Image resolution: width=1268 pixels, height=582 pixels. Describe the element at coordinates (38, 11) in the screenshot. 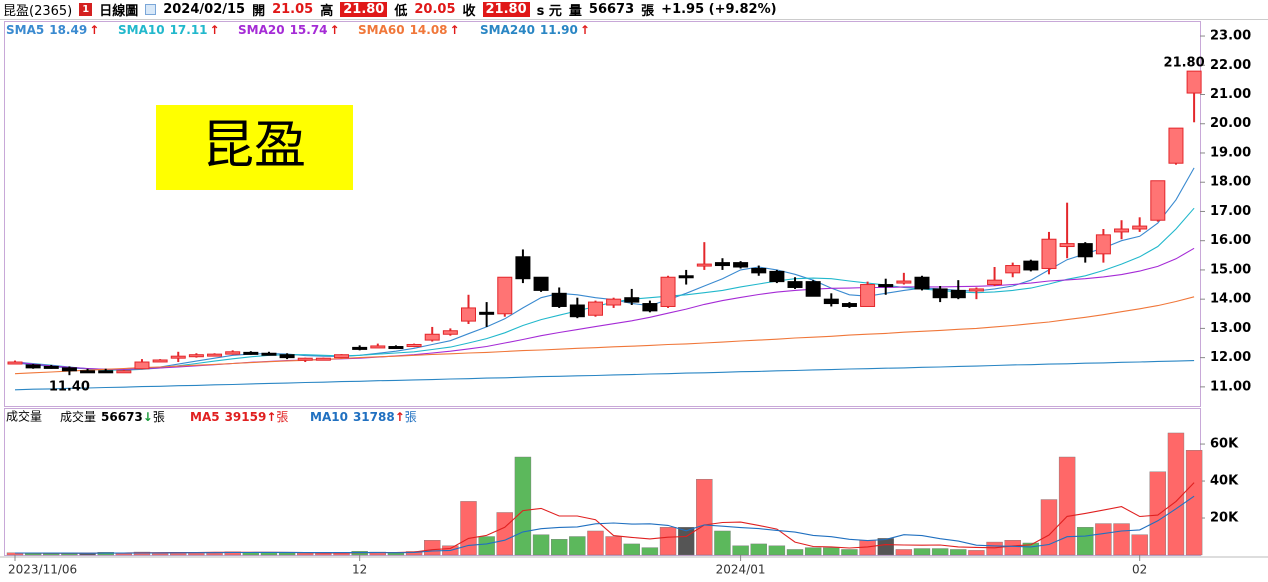

I see `stock-name: 昆盈(2365)` at that location.